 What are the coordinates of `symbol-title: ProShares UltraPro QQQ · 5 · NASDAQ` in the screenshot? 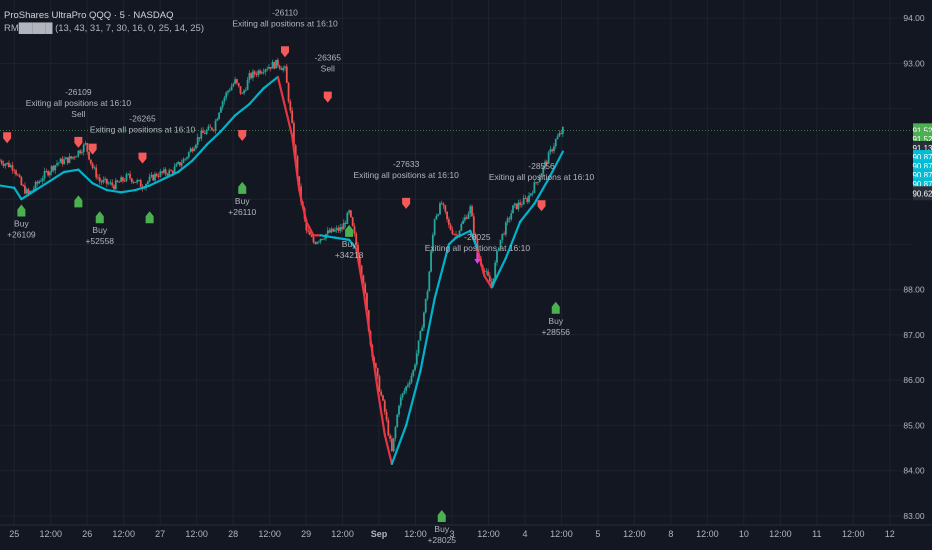 It's located at (89, 15).